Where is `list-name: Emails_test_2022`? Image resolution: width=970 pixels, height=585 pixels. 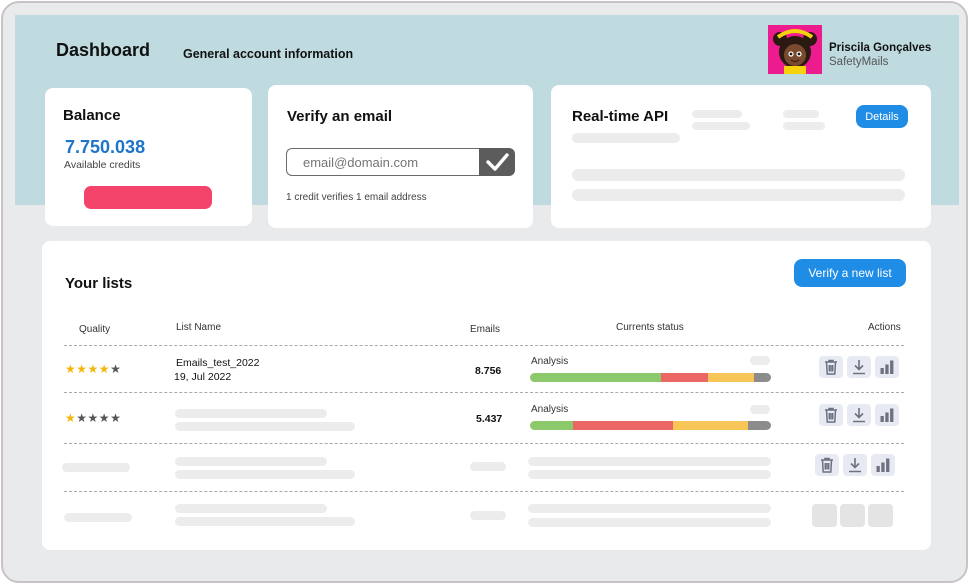 list-name: Emails_test_2022 is located at coordinates (218, 363).